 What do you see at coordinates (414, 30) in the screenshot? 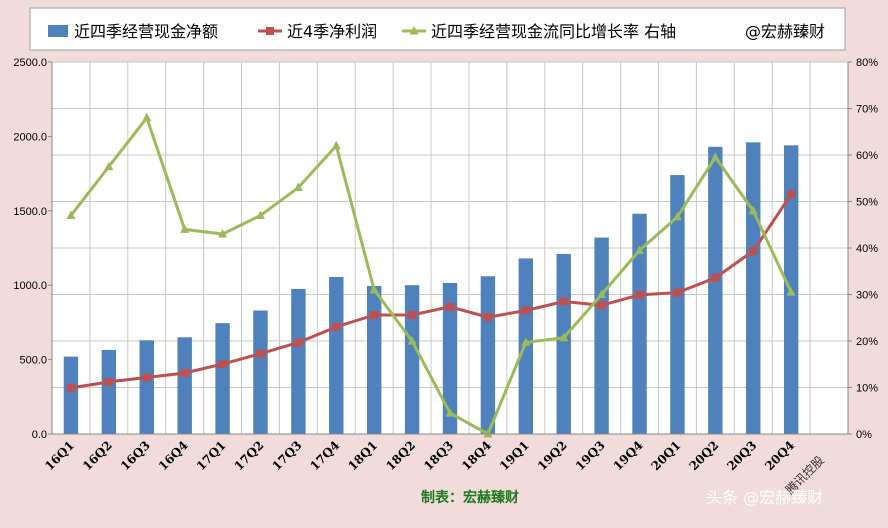
I see `legend-growth-marker` at bounding box center [414, 30].